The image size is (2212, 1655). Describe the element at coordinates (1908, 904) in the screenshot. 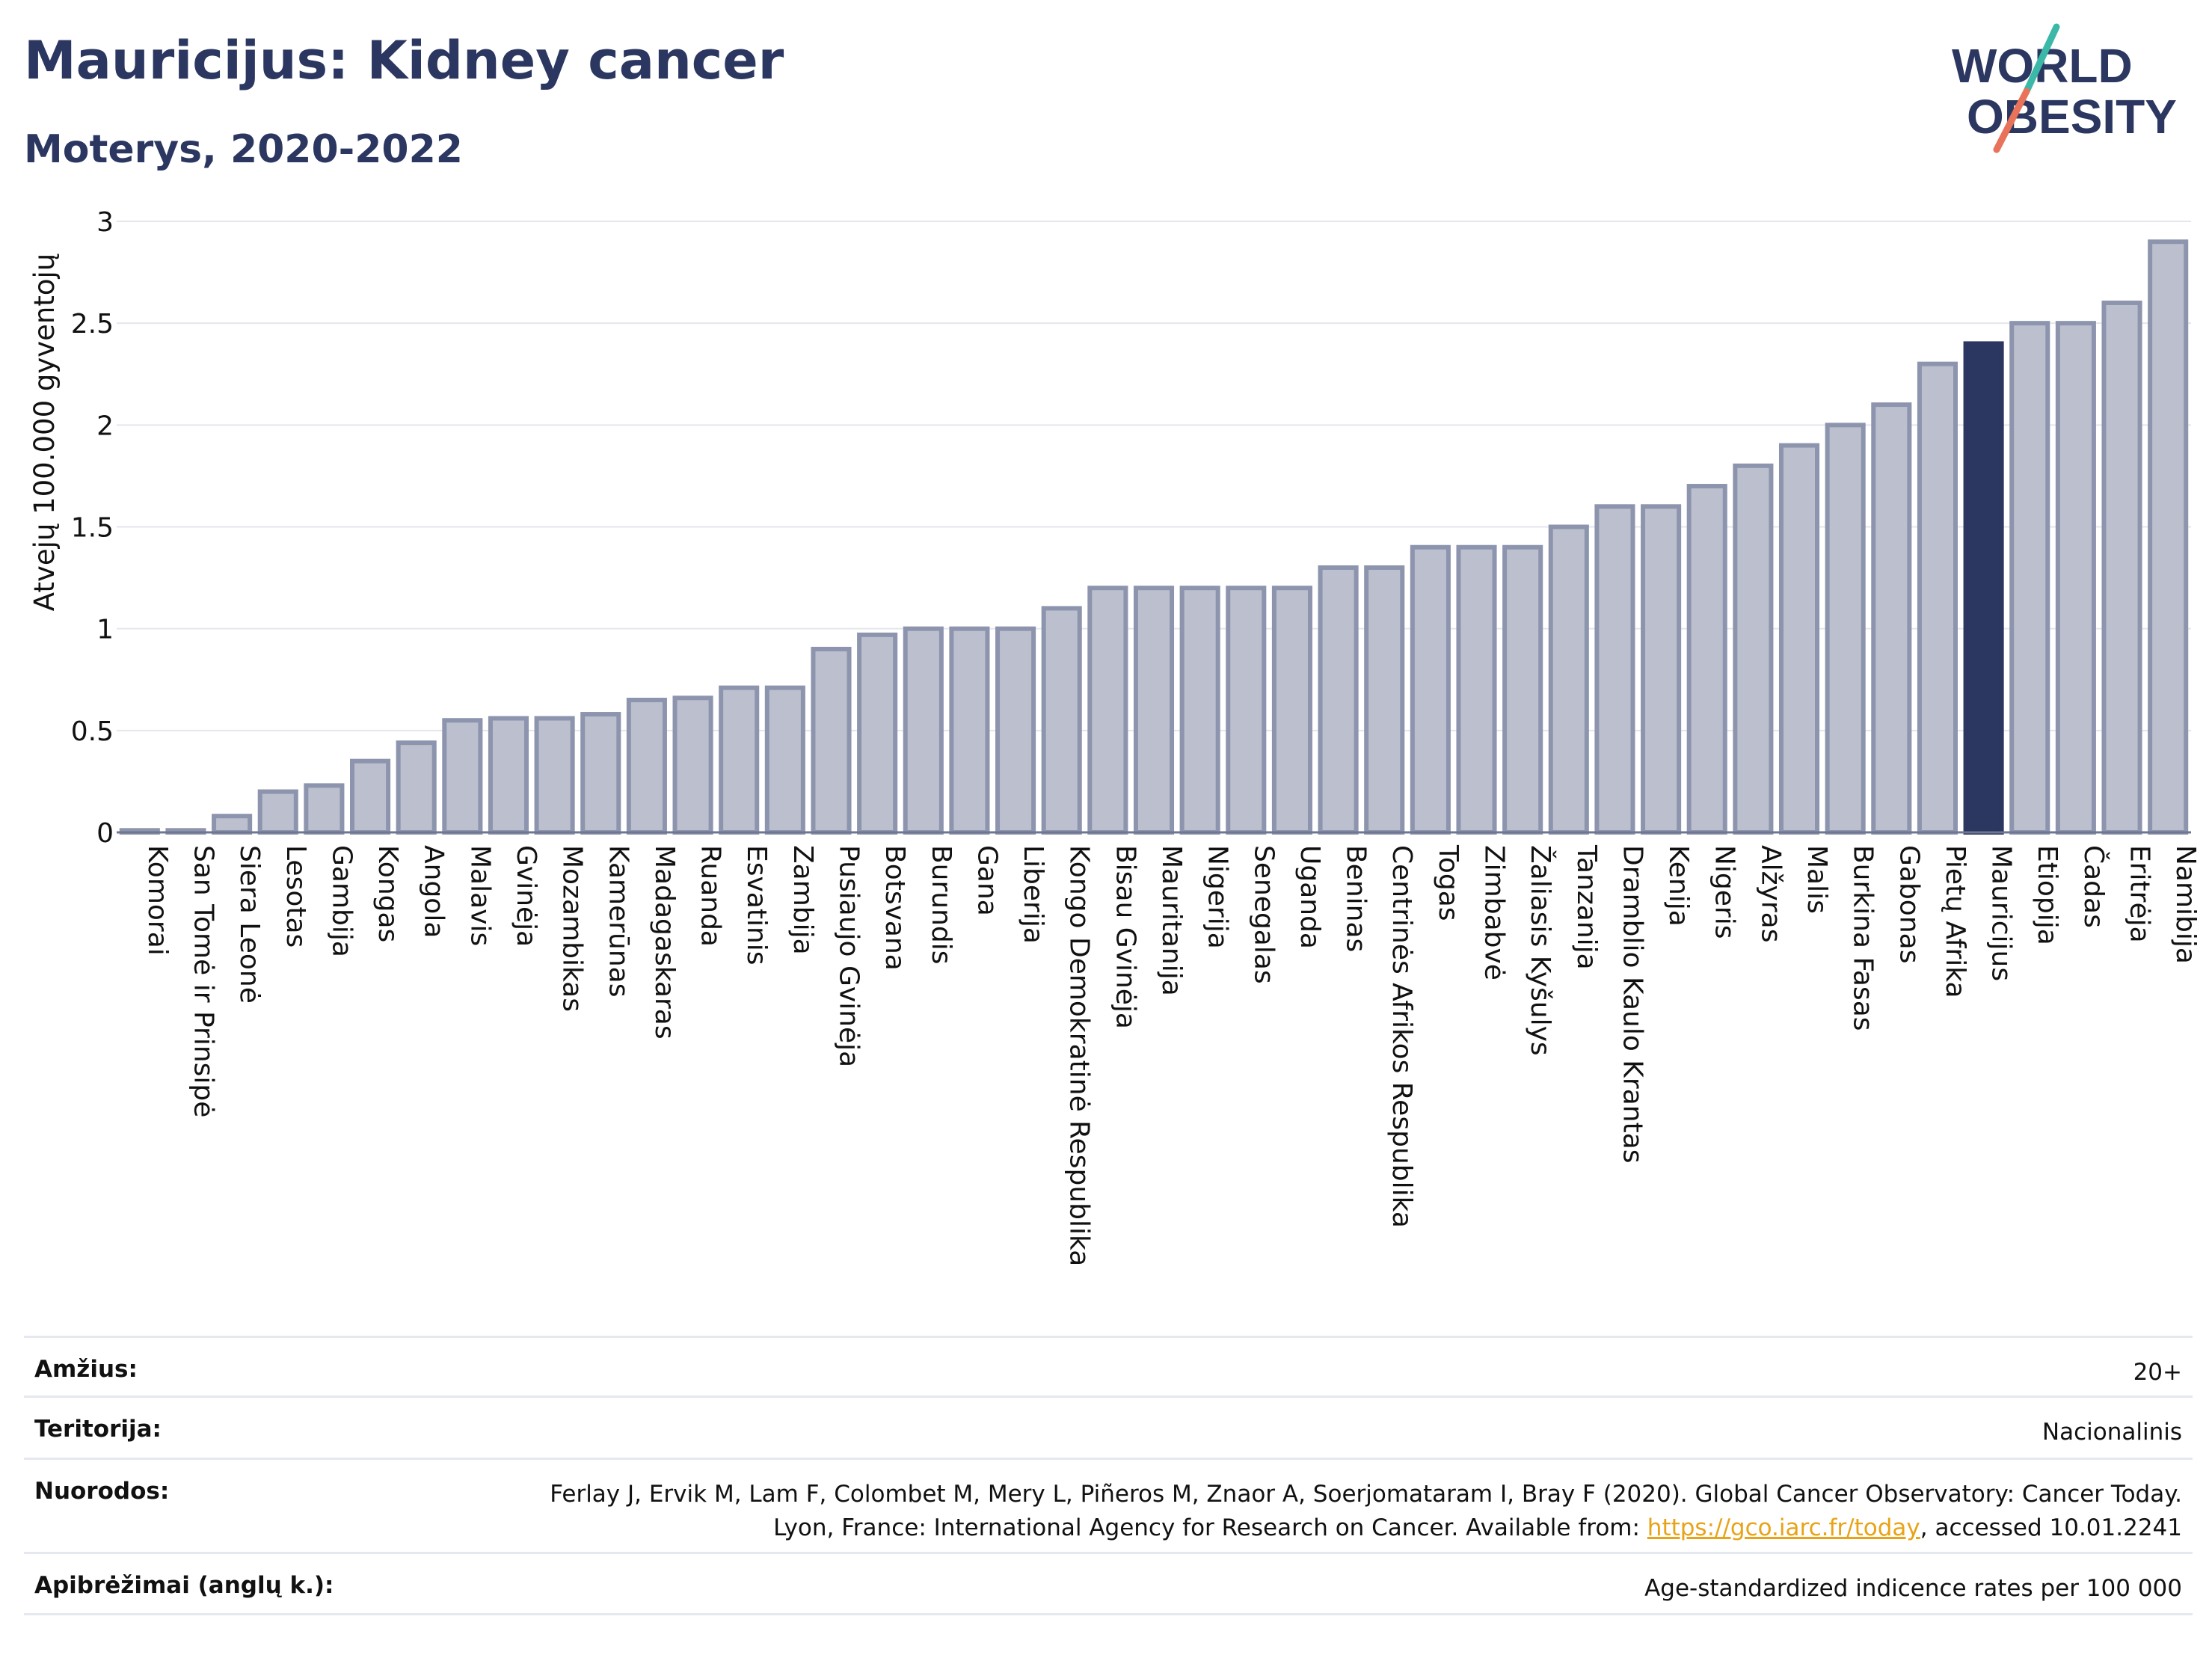

I see `x-tick-label: Gabonas` at that location.